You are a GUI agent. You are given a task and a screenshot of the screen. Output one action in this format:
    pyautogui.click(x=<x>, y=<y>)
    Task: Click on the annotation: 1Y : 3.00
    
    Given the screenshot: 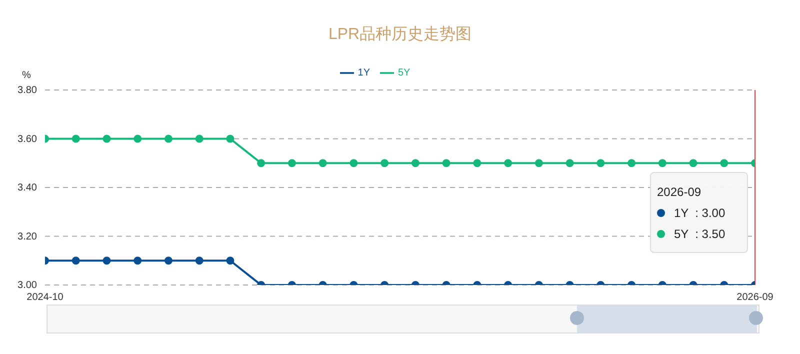 What is the action you would take?
    pyautogui.click(x=700, y=213)
    